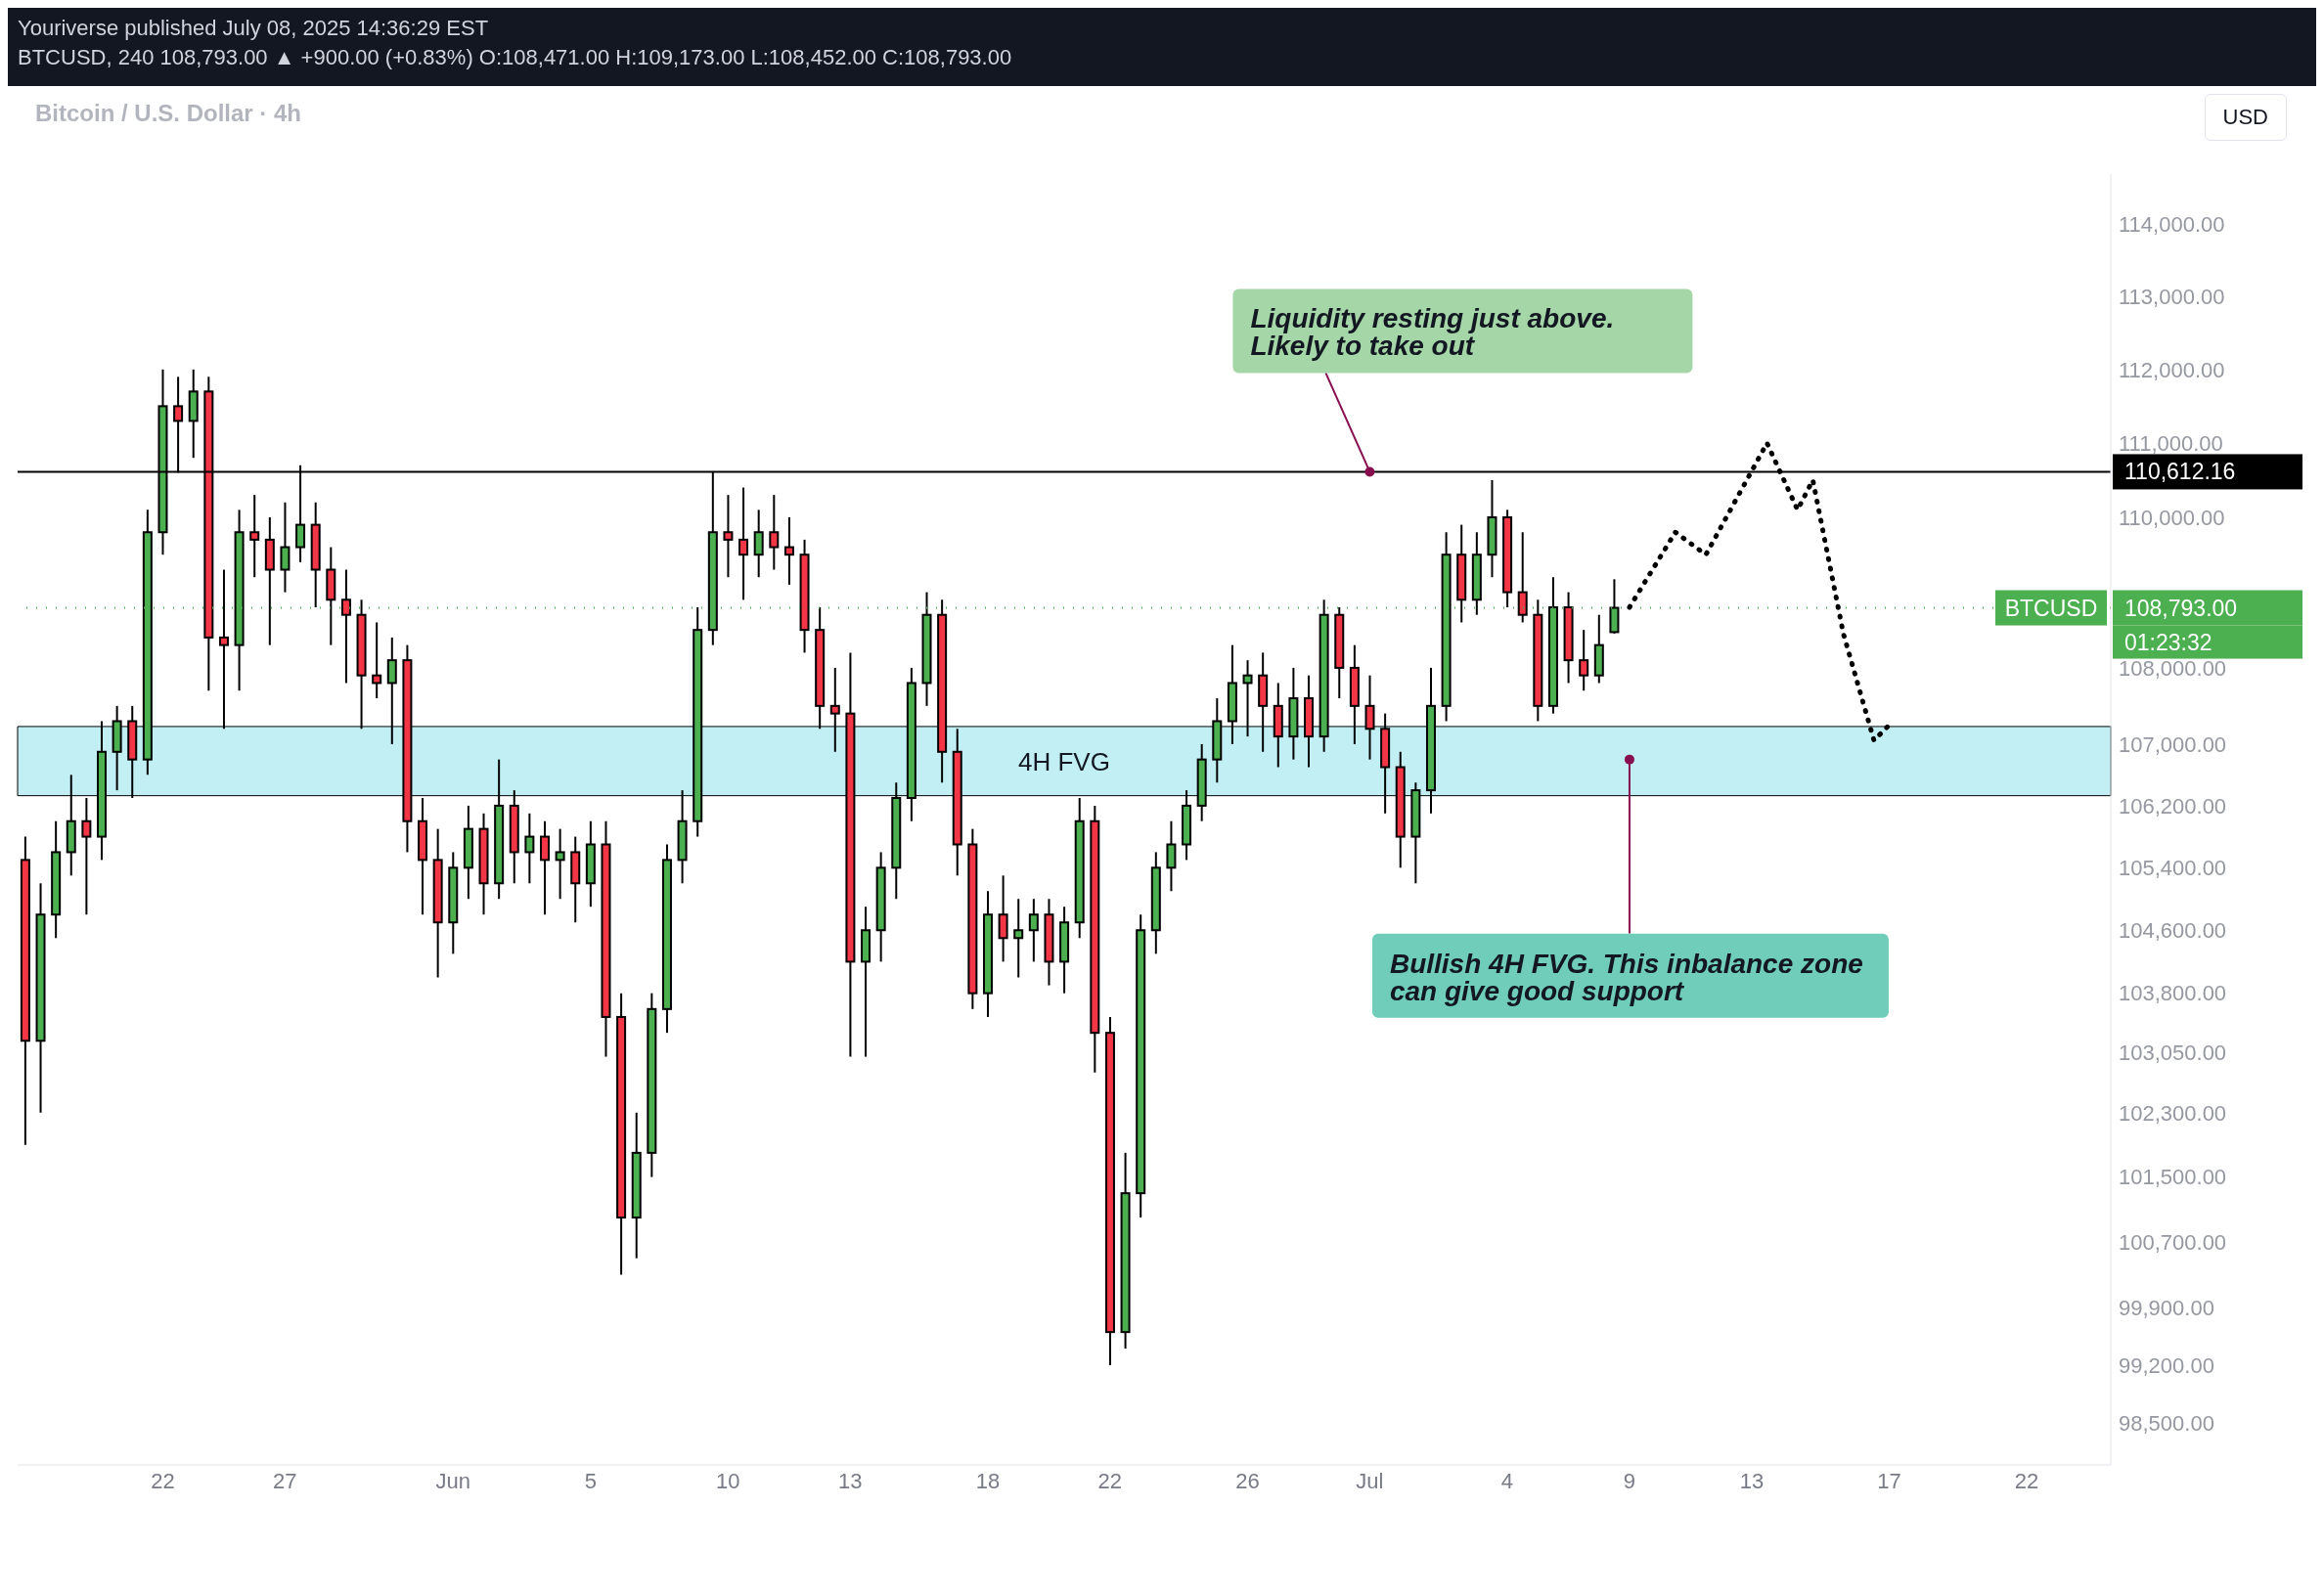 This screenshot has height=1594, width=2324. I want to click on y-tick-label: 112,000.00, so click(2172, 370).